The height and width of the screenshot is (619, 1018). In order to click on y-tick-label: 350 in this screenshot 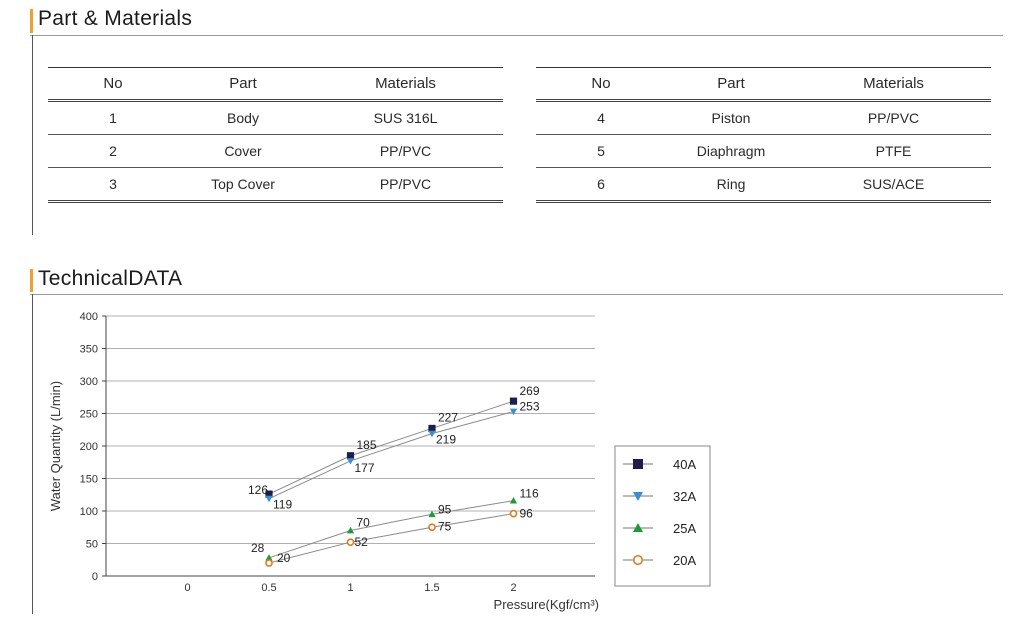, I will do `click(89, 350)`.